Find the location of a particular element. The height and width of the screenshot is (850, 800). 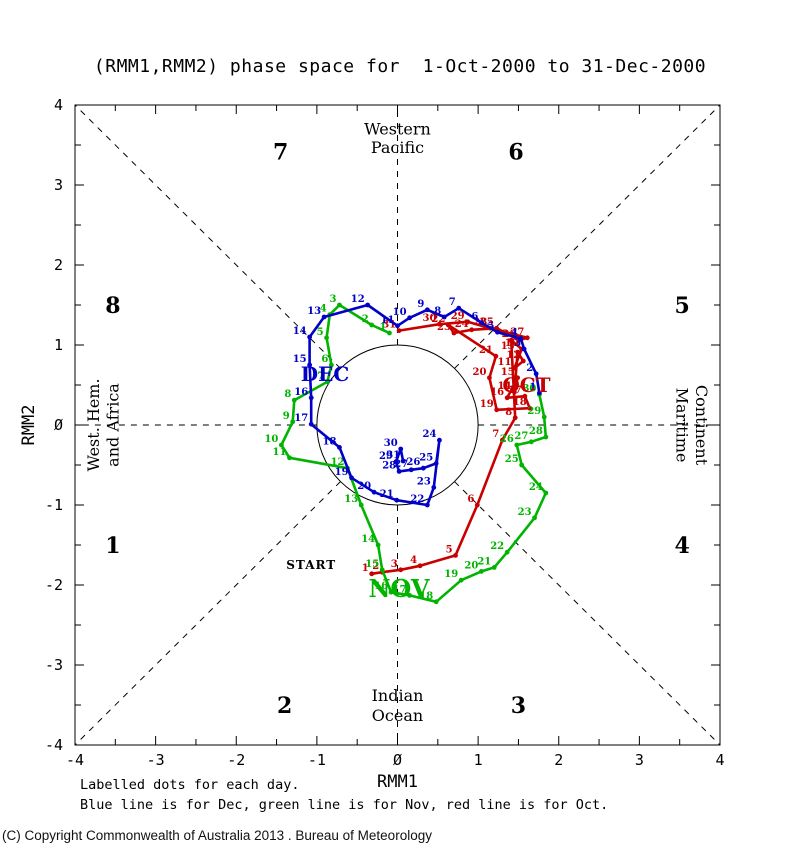

month-label-dec: DEC is located at coordinates (325, 374).